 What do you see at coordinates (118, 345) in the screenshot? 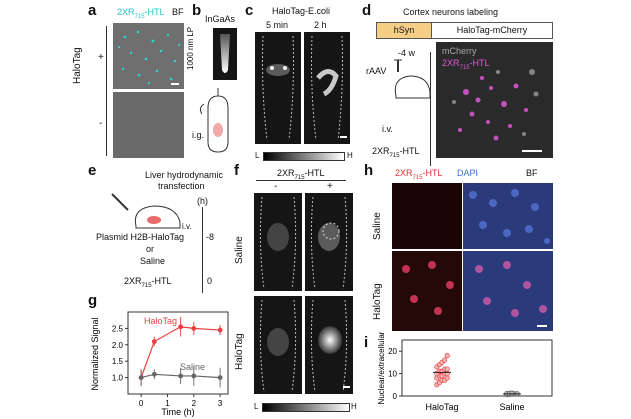
I see `y-tick-label: 2.0` at bounding box center [118, 345].